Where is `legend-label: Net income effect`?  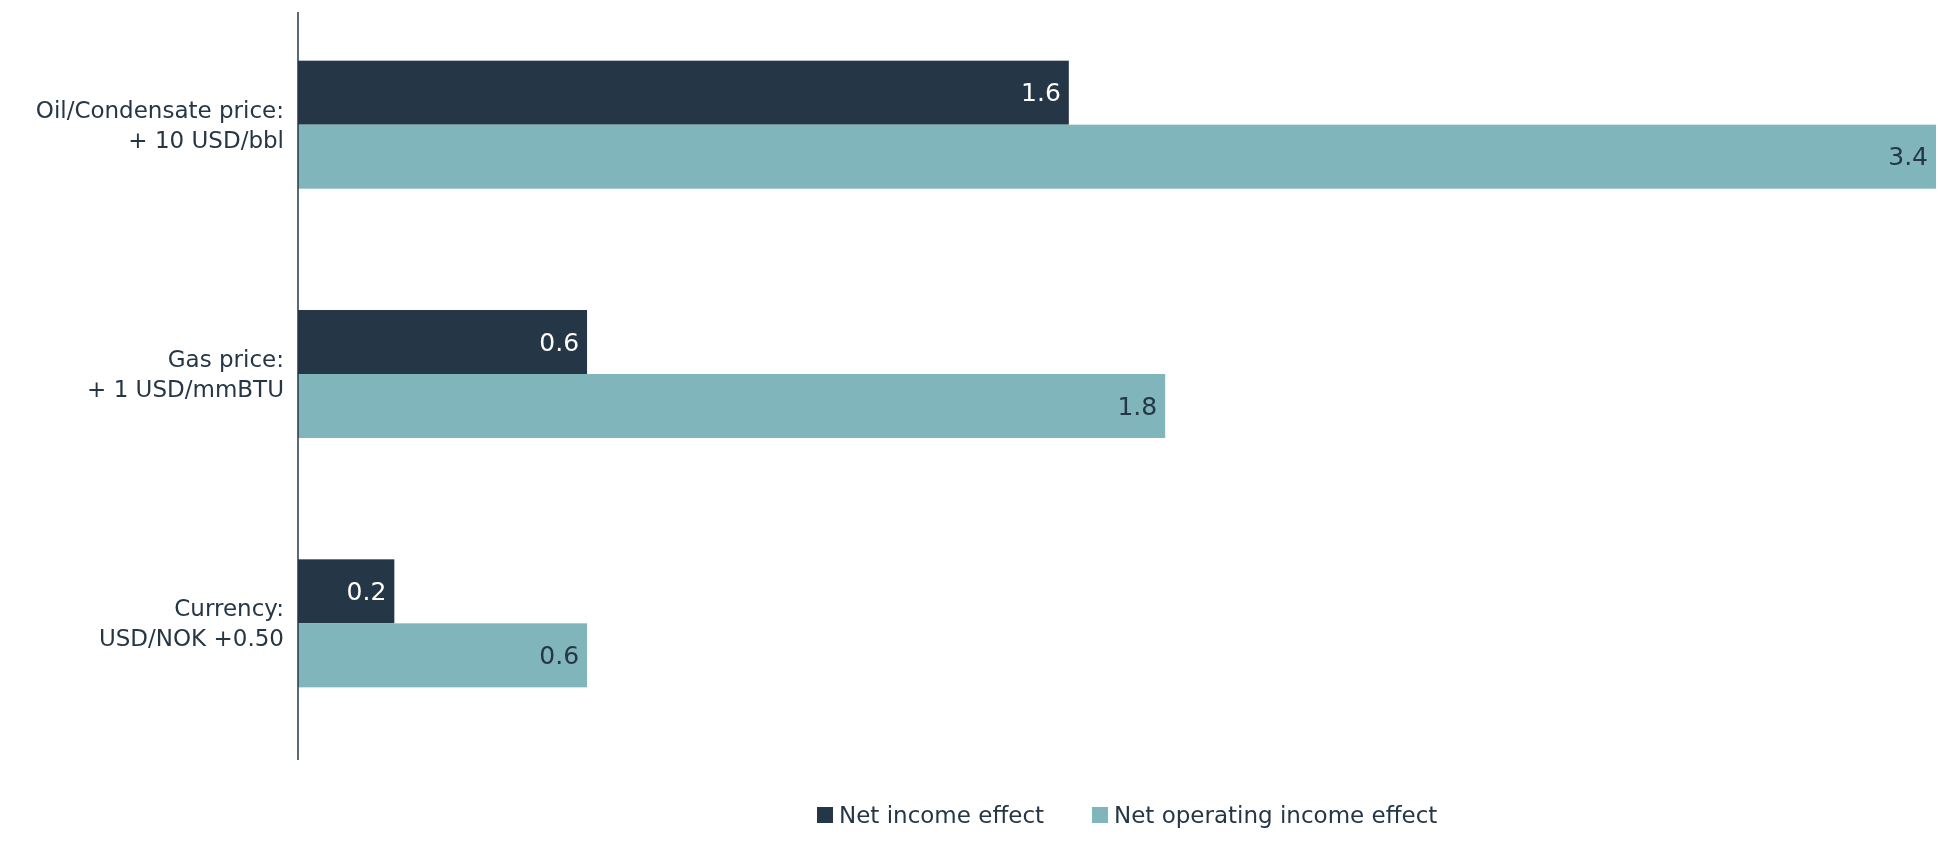 legend-label: Net income effect is located at coordinates (942, 815).